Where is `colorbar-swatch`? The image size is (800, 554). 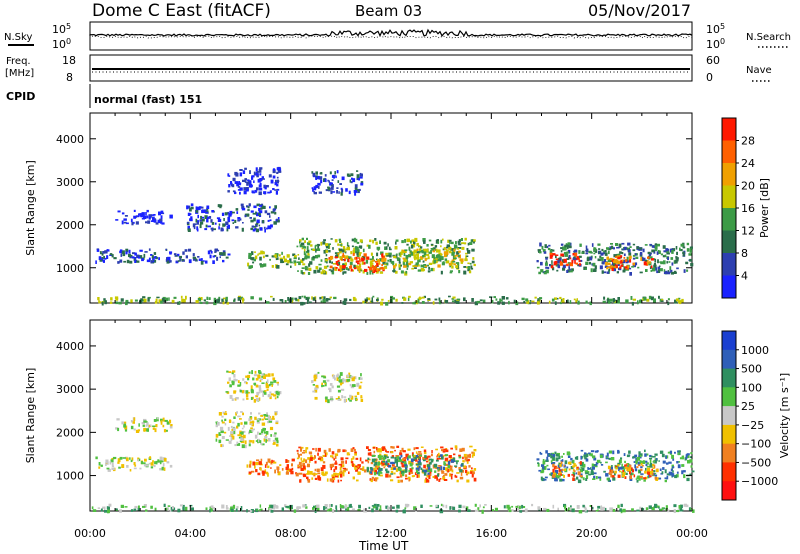 colorbar-swatch is located at coordinates (729, 453).